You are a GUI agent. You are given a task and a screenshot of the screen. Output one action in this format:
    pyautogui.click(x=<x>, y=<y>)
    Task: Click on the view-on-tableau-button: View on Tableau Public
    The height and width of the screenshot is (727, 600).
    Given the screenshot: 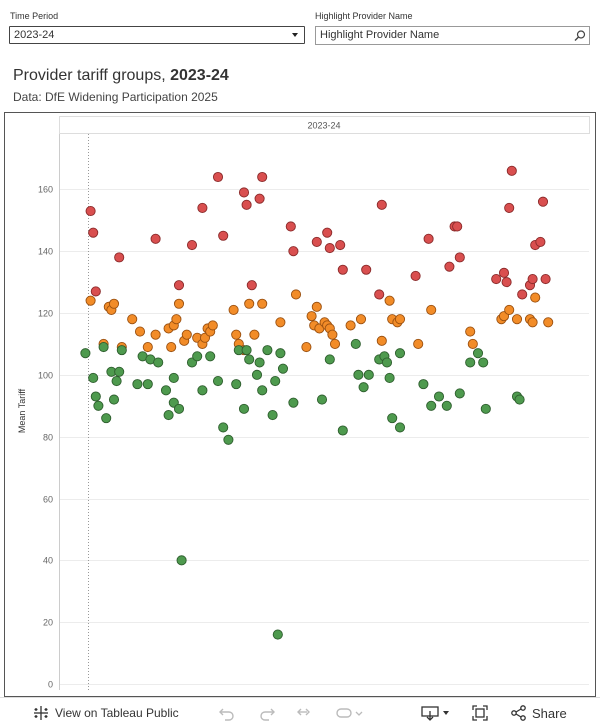 What is the action you would take?
    pyautogui.click(x=105, y=713)
    